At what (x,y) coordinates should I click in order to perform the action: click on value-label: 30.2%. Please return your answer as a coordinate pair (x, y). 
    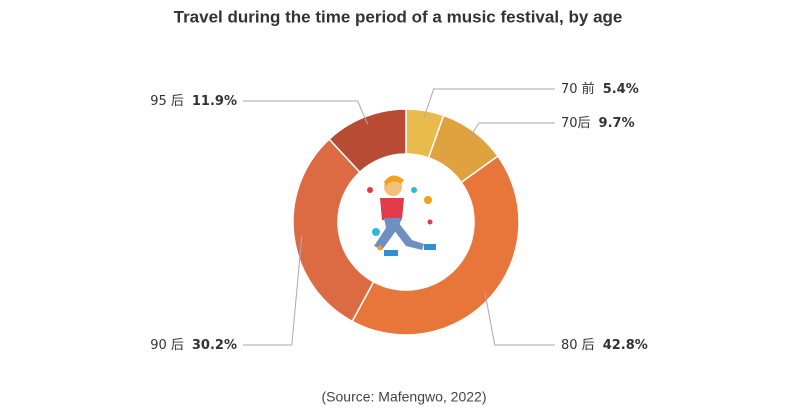
    Looking at the image, I should click on (214, 345).